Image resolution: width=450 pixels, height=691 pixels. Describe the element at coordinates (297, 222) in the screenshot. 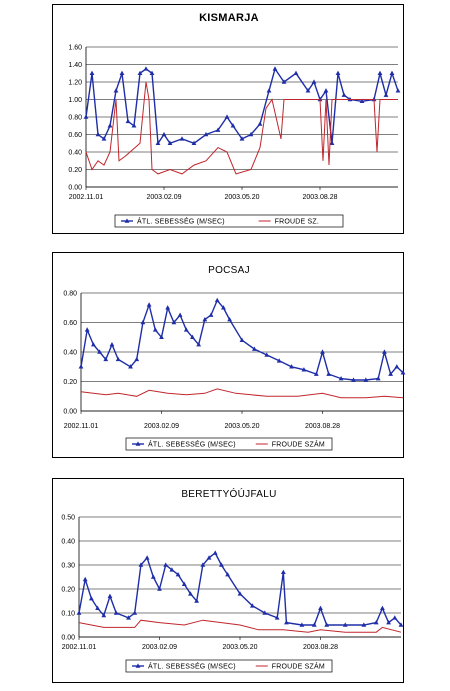

I see `legend-label-froude: FROUDE SZ.` at that location.